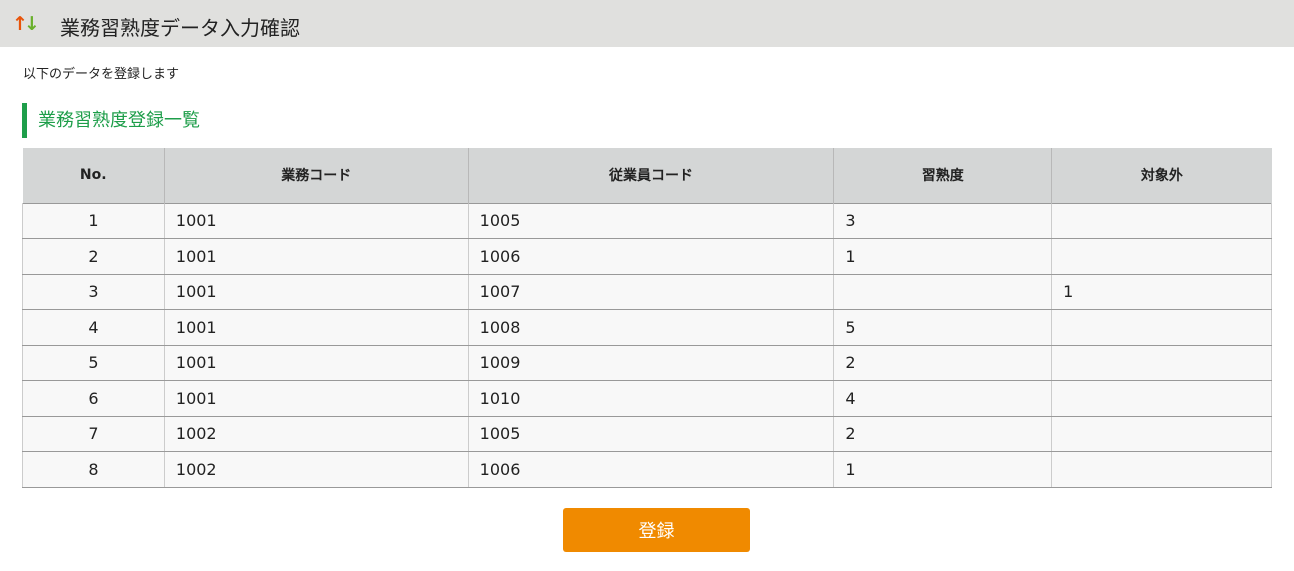 The width and height of the screenshot is (1294, 571). What do you see at coordinates (942, 175) in the screenshot?
I see `column-header: 習熟度` at bounding box center [942, 175].